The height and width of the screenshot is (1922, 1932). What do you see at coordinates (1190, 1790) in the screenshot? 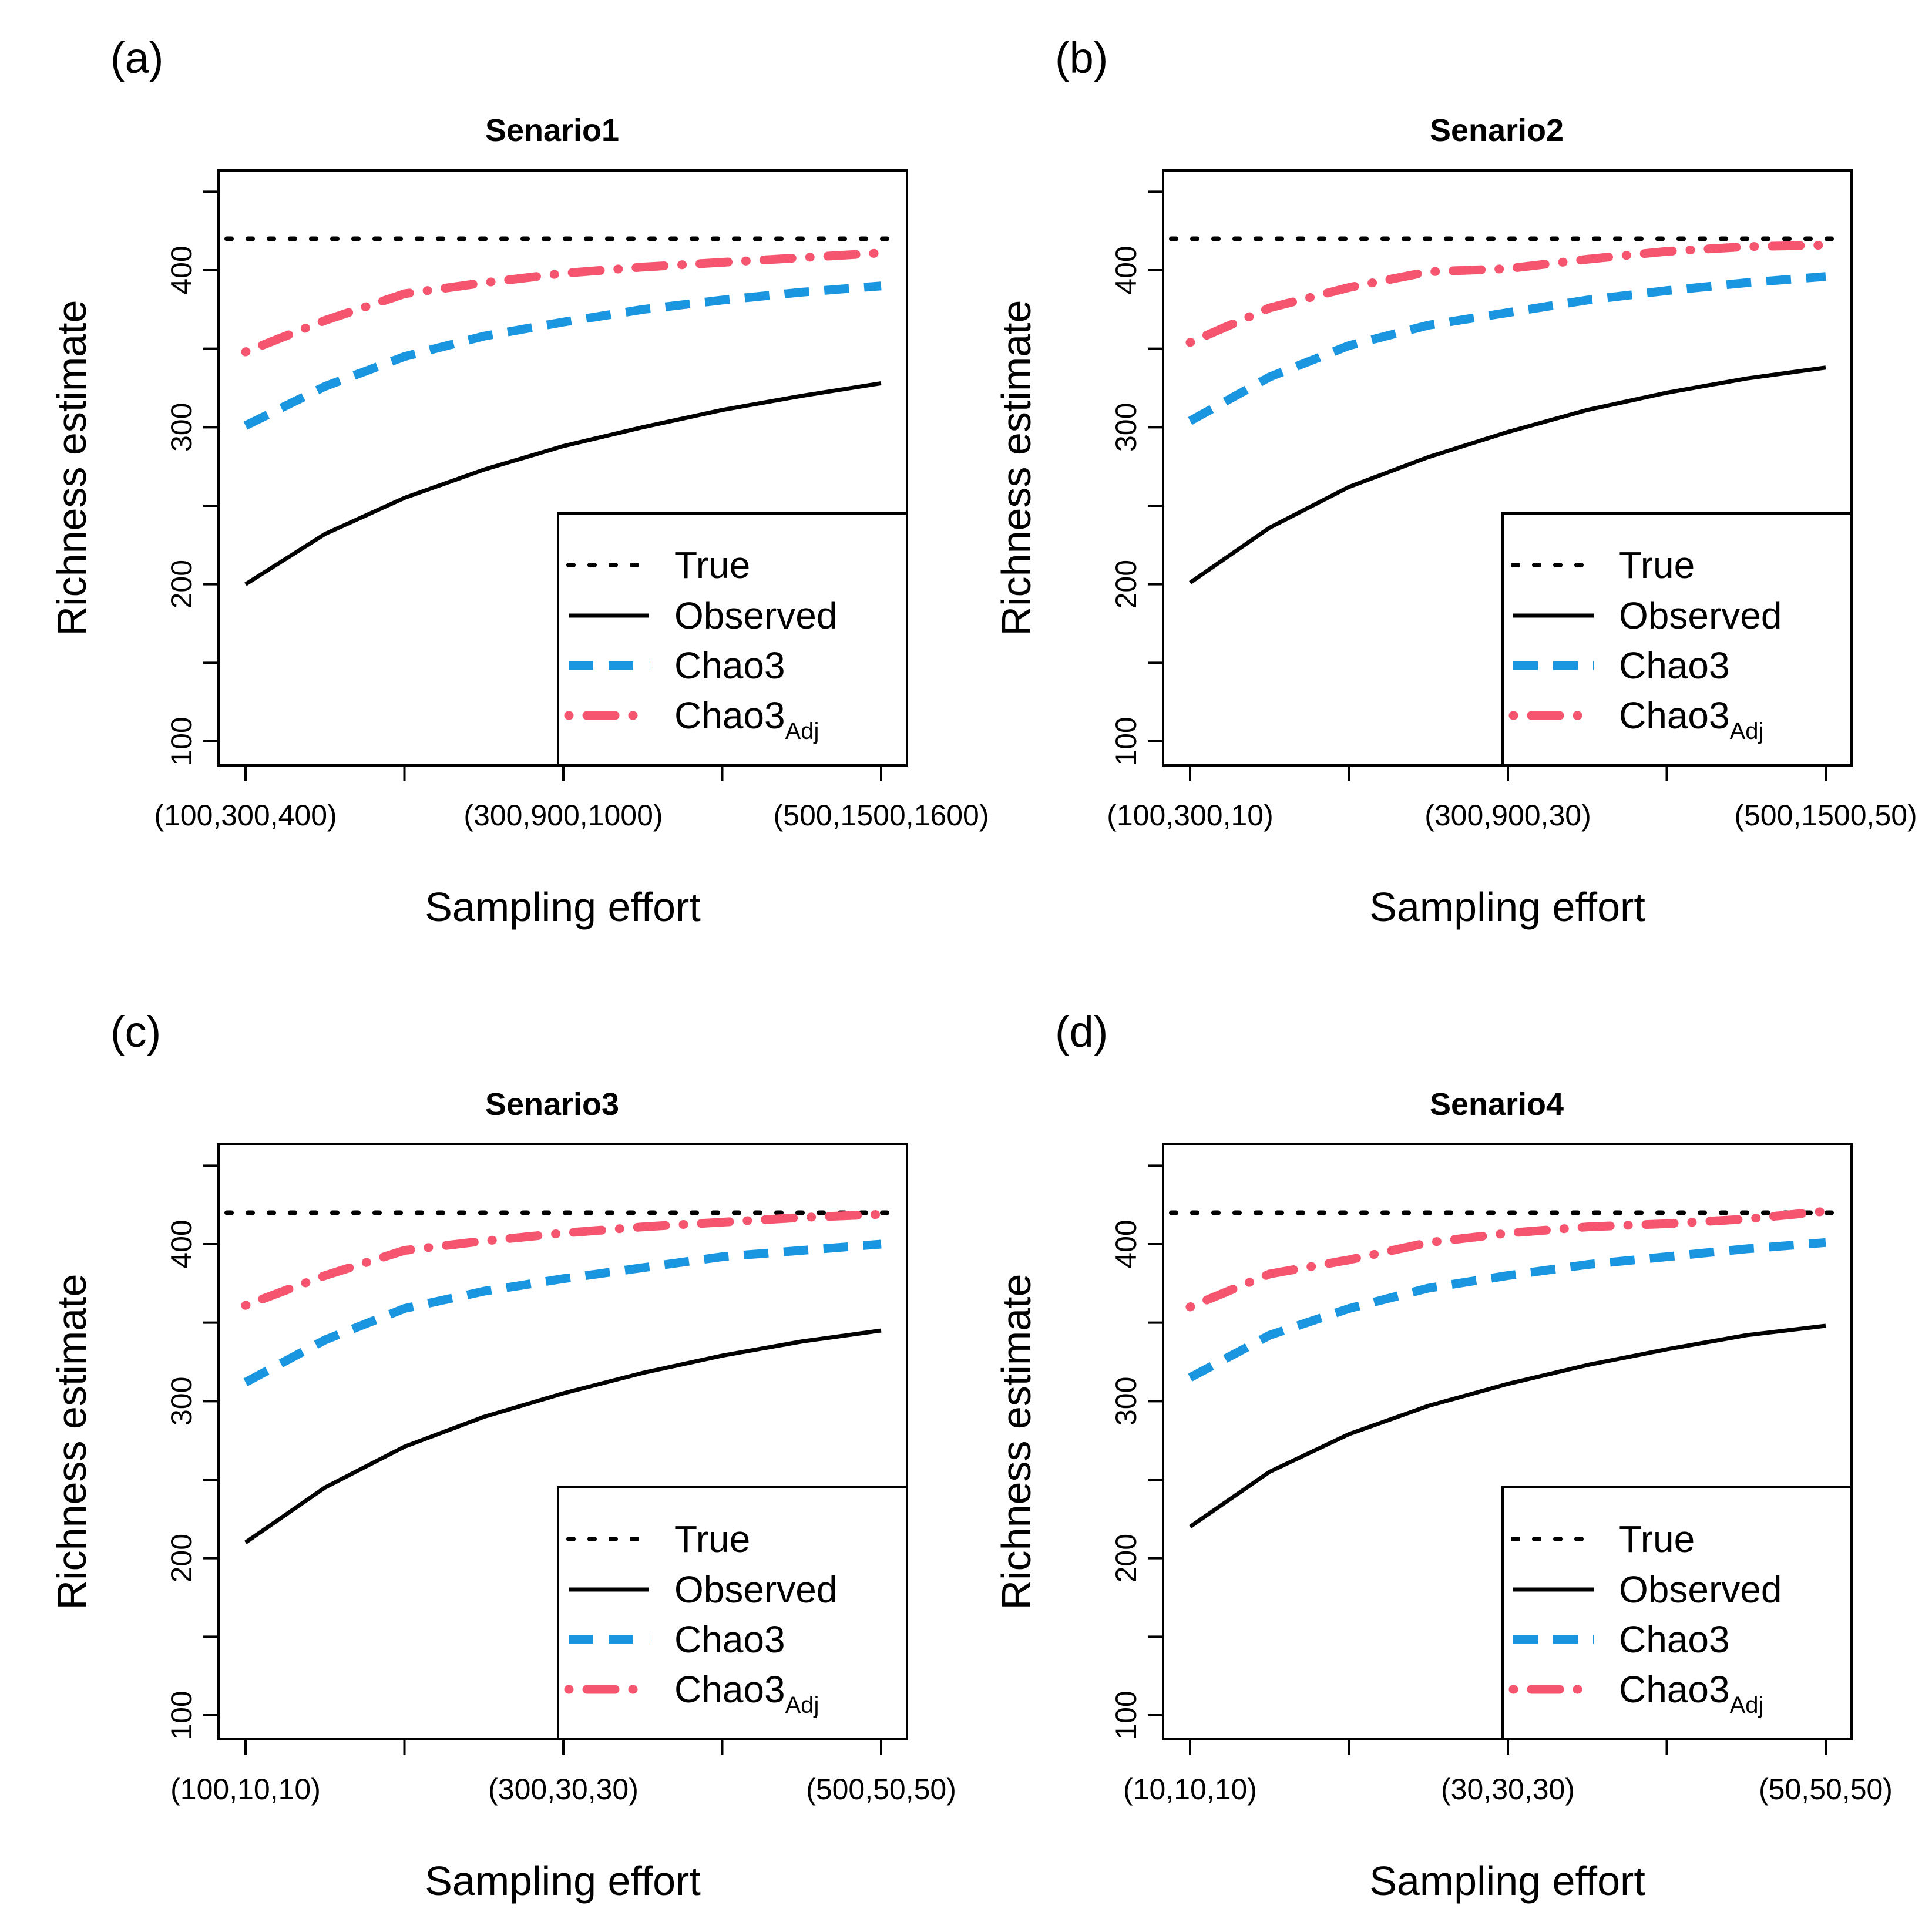
I see `x-tick-label: (10,10,10)` at bounding box center [1190, 1790].